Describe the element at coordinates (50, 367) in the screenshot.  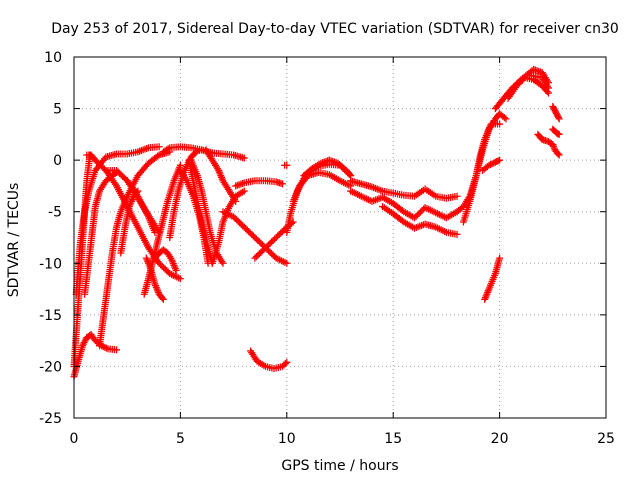
I see `y-tick-label: -20` at that location.